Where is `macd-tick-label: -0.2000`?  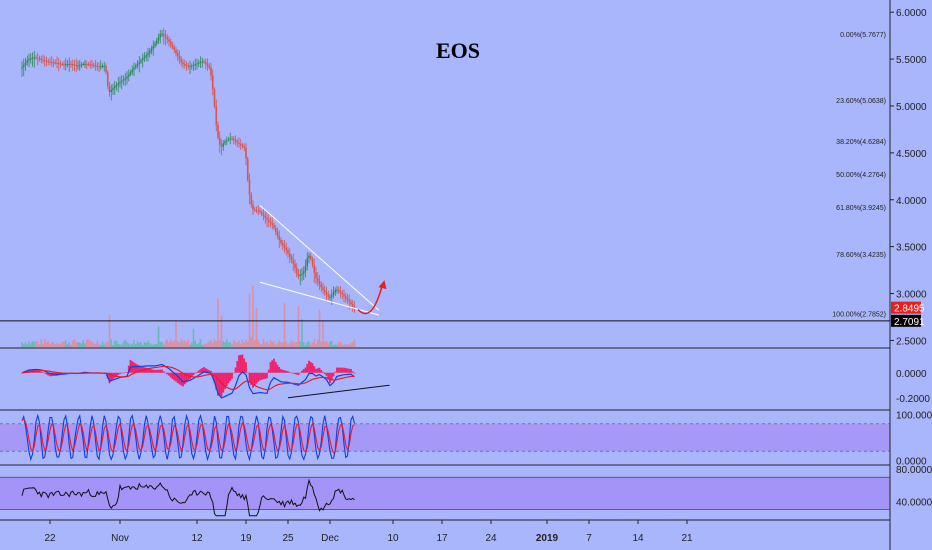
macd-tick-label: -0.2000 is located at coordinates (913, 399).